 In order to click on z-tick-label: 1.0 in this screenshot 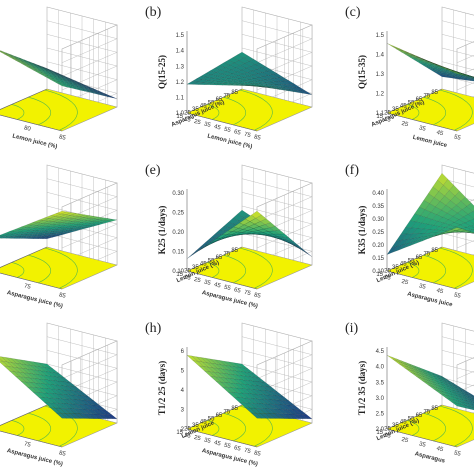, I will do `click(180, 114)`.